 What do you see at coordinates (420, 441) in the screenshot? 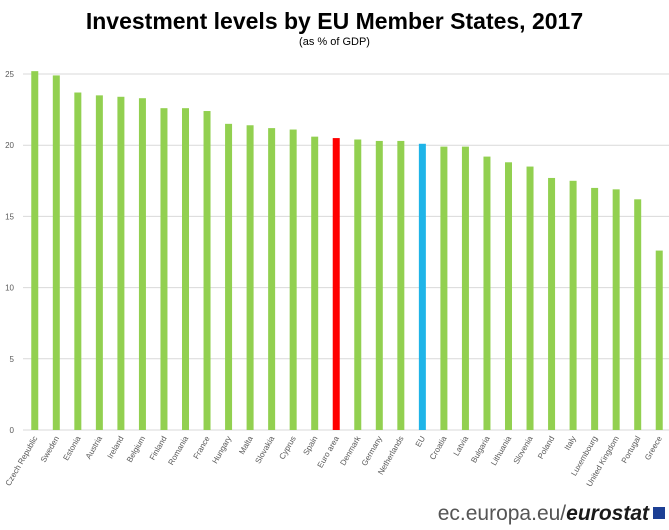
I see `x-tick-label: EU` at bounding box center [420, 441].